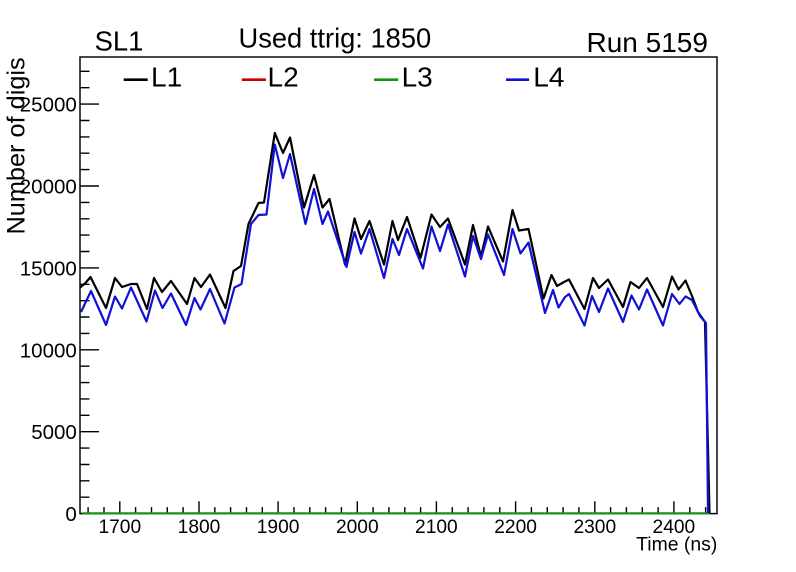 The width and height of the screenshot is (796, 572). I want to click on svg-text: 2200, so click(515, 527).